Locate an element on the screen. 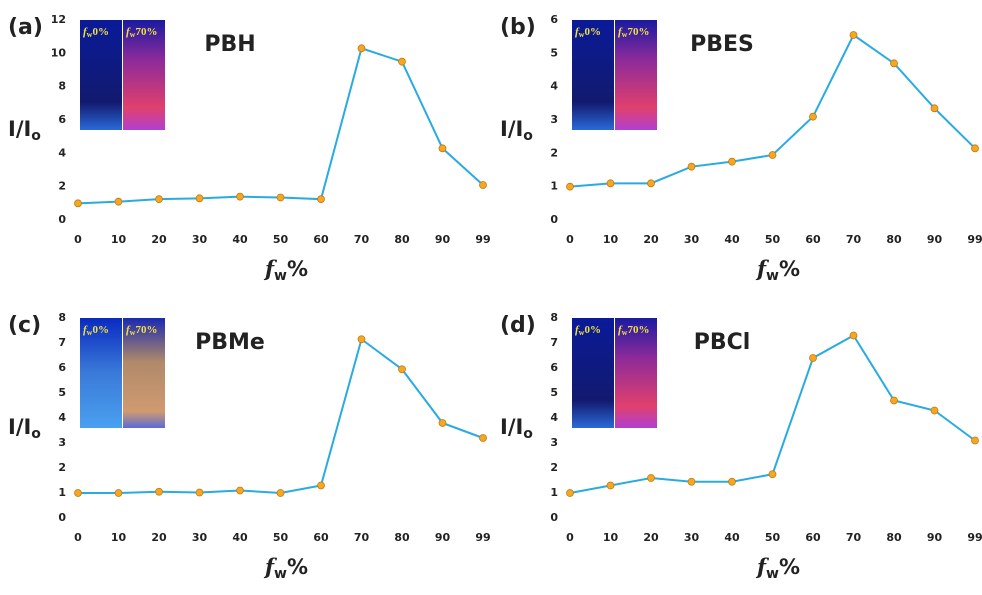 This screenshot has height=595, width=982. chart-title: PBES is located at coordinates (722, 44).